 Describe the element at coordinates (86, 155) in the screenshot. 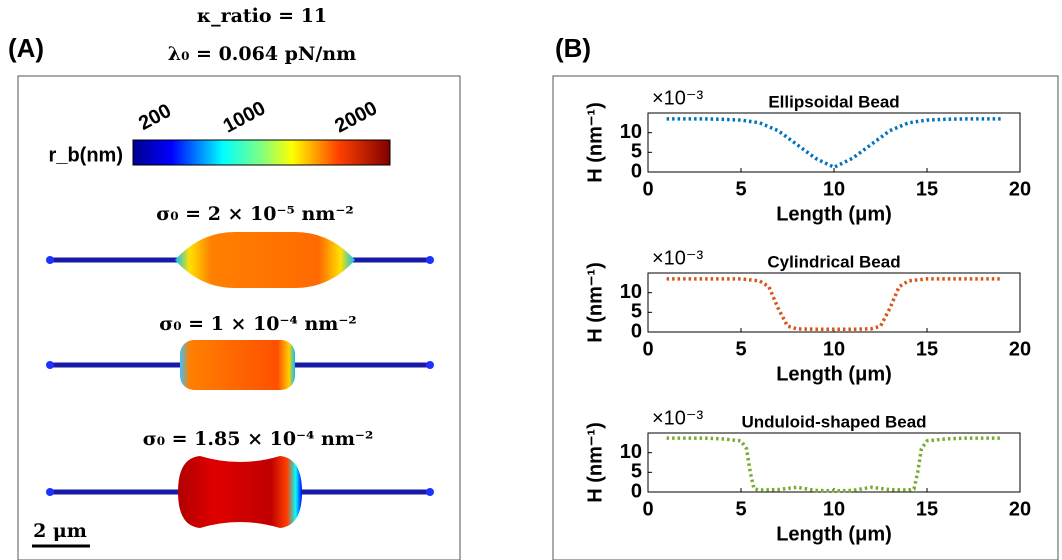

I see `colorbar-label: r_b(nm)` at that location.